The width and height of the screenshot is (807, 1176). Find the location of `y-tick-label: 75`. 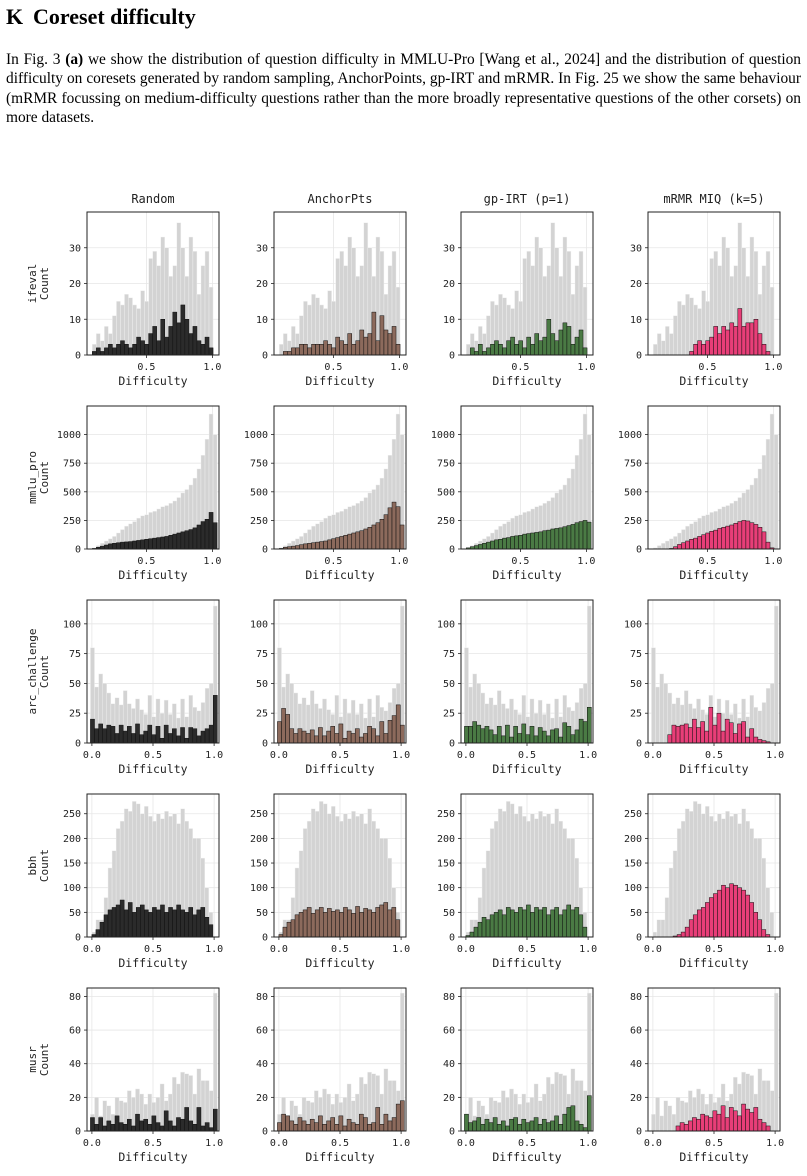

y-tick-label: 75 is located at coordinates (75, 654).